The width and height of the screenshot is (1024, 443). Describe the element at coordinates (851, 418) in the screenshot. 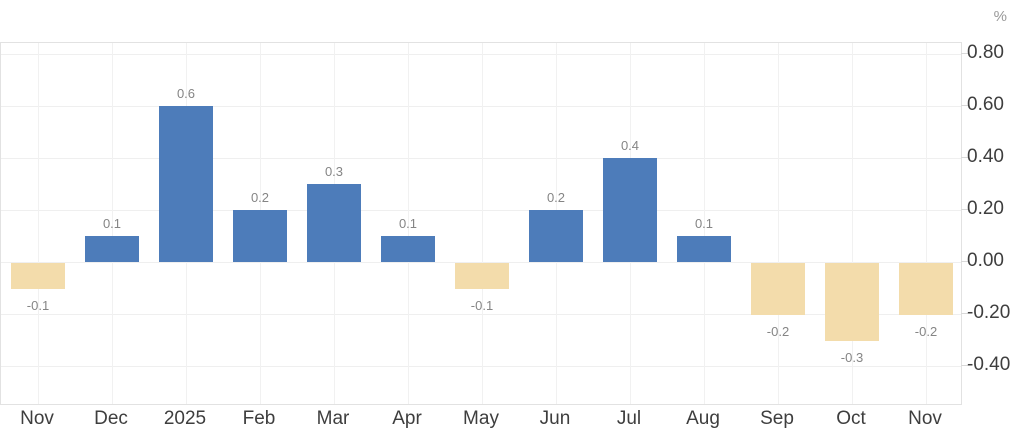

I see `x-axis-label: Oct` at that location.